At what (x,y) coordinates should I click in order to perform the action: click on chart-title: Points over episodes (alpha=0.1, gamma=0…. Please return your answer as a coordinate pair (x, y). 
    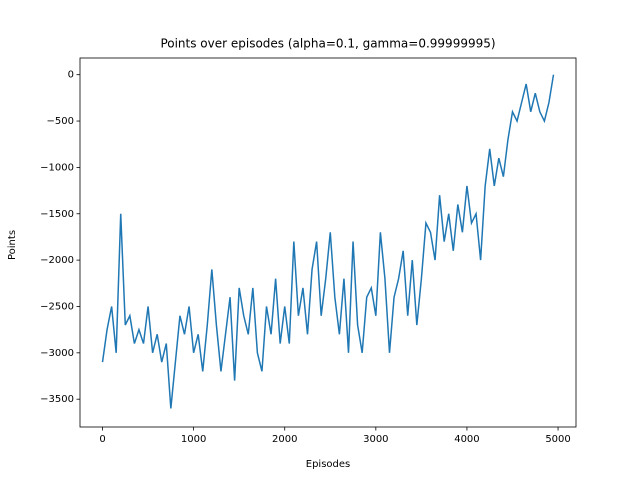
    Looking at the image, I should click on (327, 44).